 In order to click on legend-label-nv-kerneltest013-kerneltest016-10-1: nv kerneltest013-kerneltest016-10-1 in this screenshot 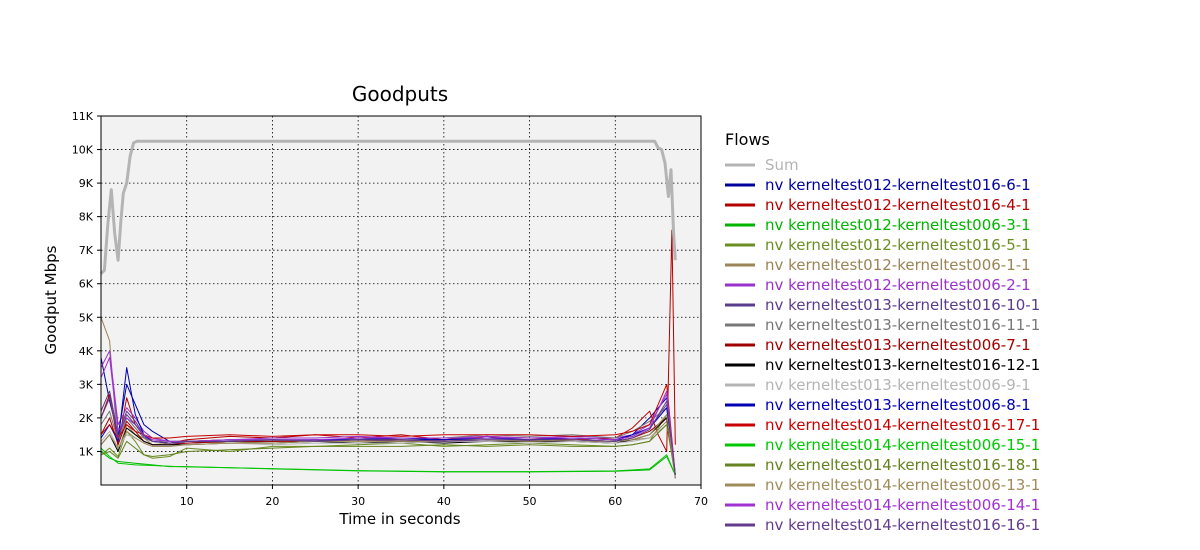, I will do `click(902, 305)`.